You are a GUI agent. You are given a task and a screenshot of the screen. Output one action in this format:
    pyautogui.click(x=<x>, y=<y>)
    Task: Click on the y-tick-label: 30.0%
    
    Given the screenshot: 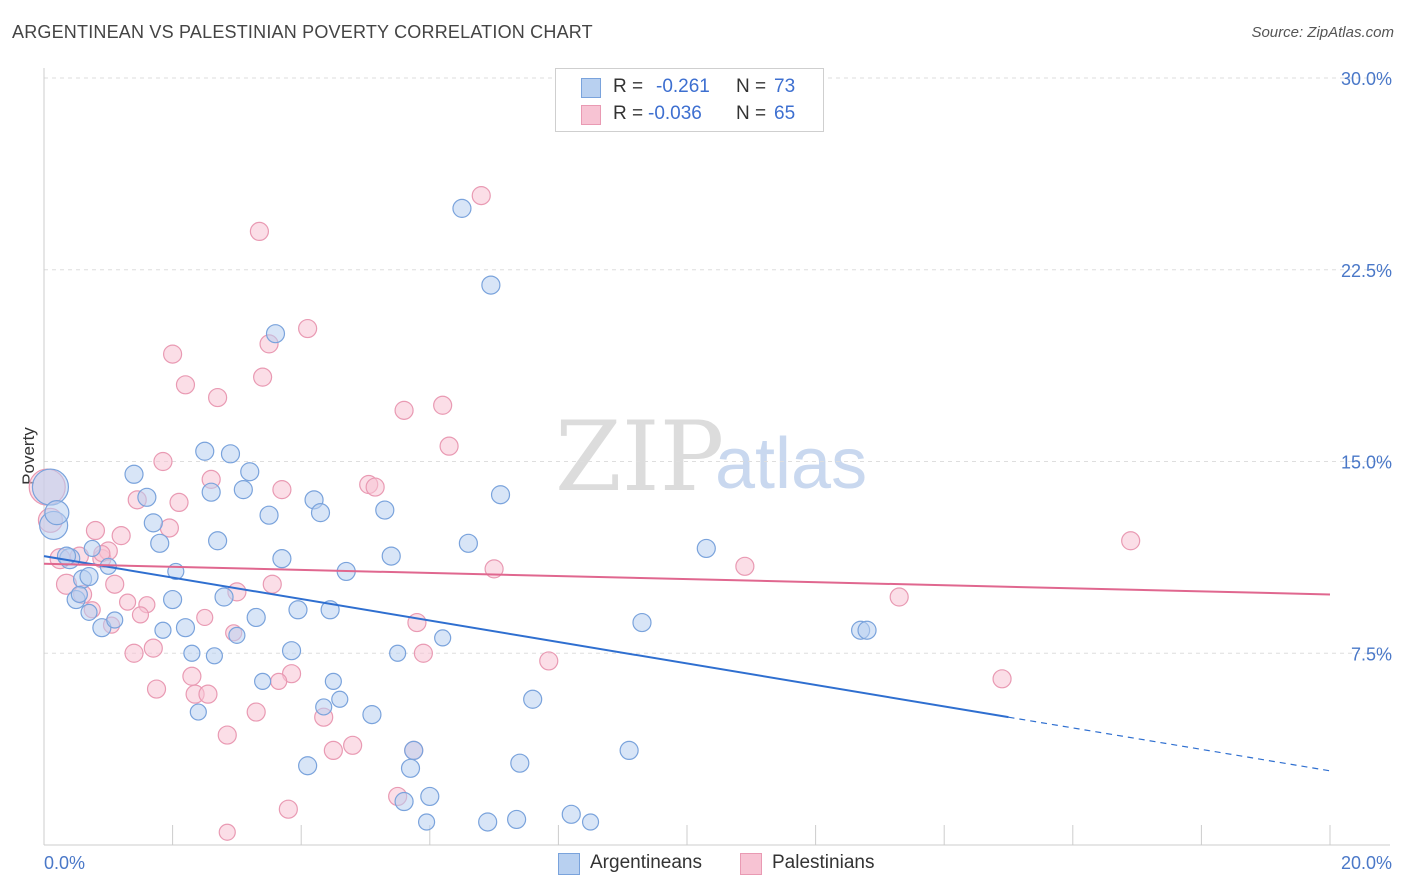 What is the action you would take?
    pyautogui.click(x=1366, y=79)
    